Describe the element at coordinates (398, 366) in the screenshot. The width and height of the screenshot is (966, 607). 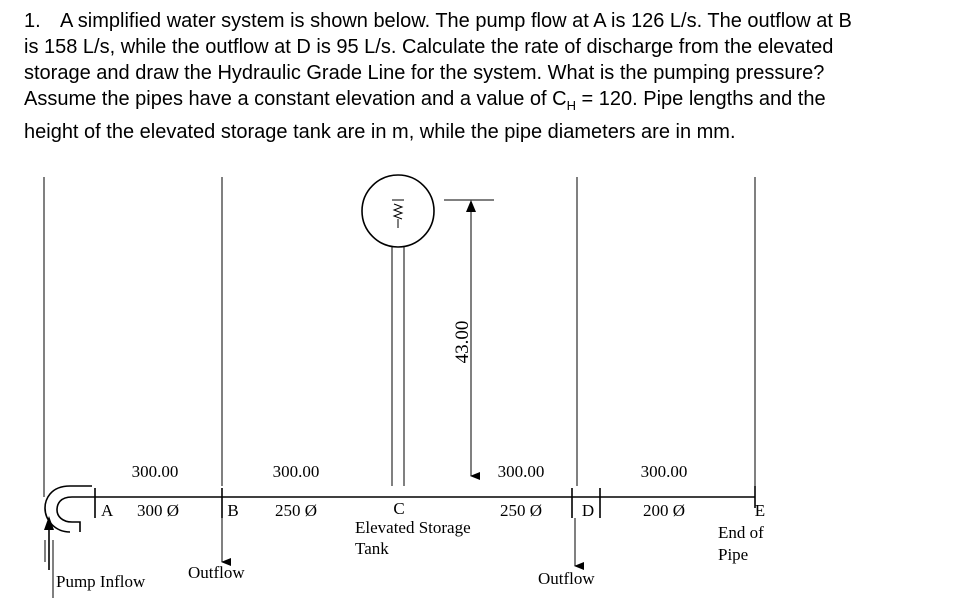
I see `riser` at that location.